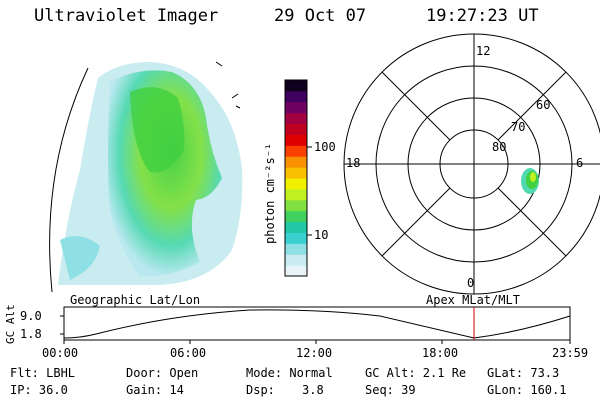 The width and height of the screenshot is (600, 400). Describe the element at coordinates (155, 390) in the screenshot. I see `info-gain: Gain: 14` at that location.